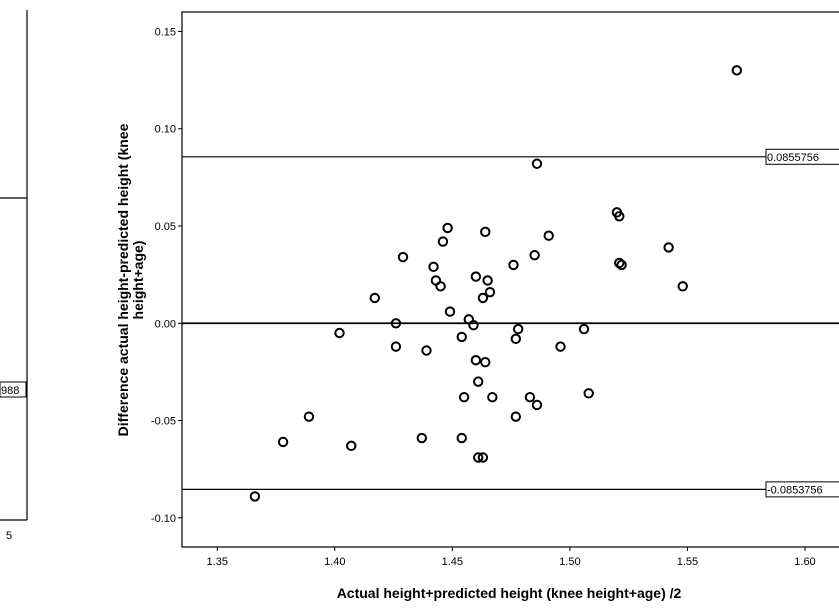 The height and width of the screenshot is (610, 839). I want to click on x-tick-label: 1.45, so click(452, 562).